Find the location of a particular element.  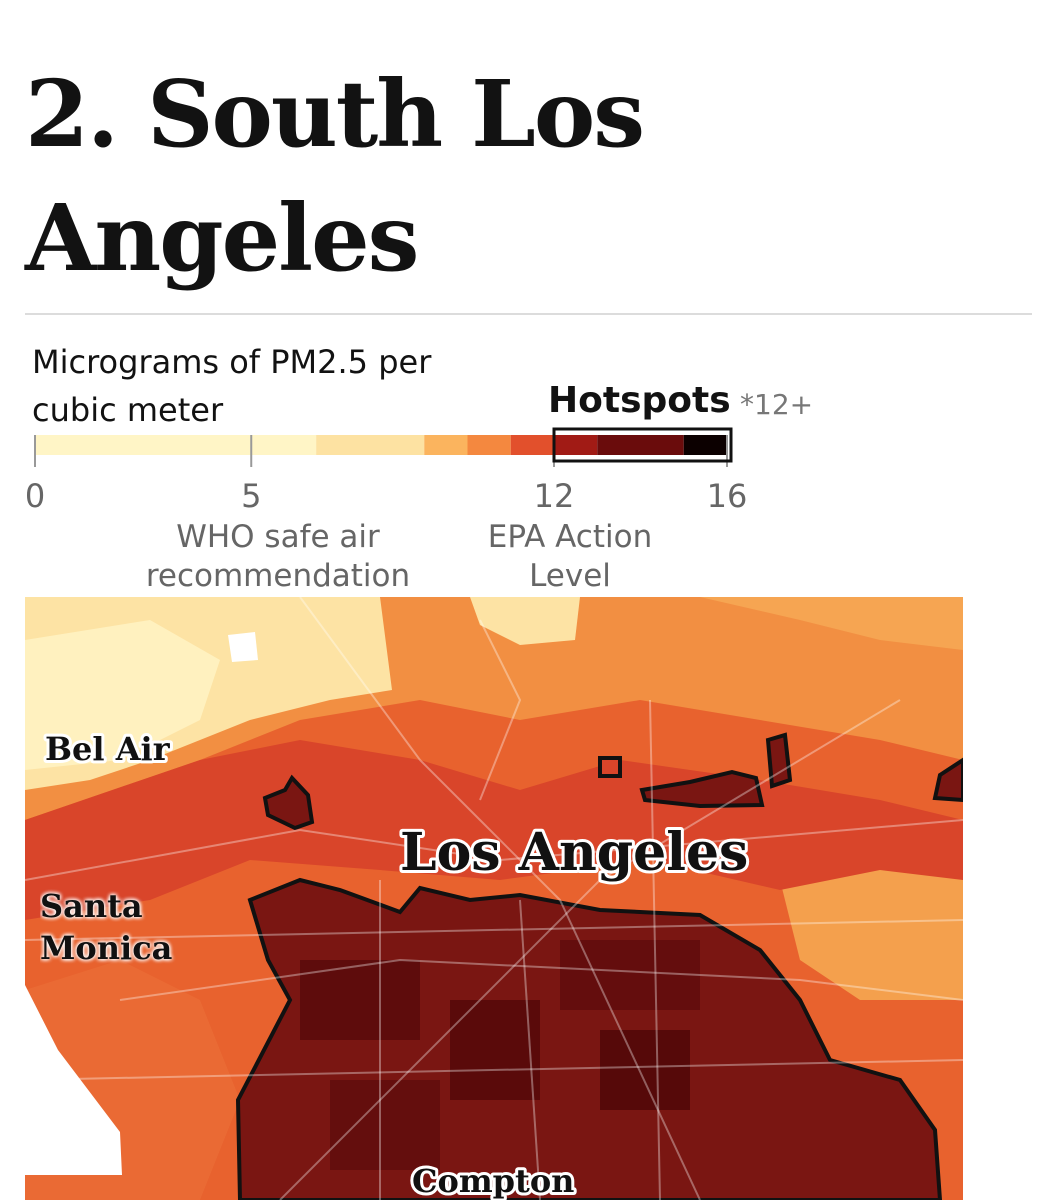

place-label: Los Angeles is located at coordinates (574, 852).